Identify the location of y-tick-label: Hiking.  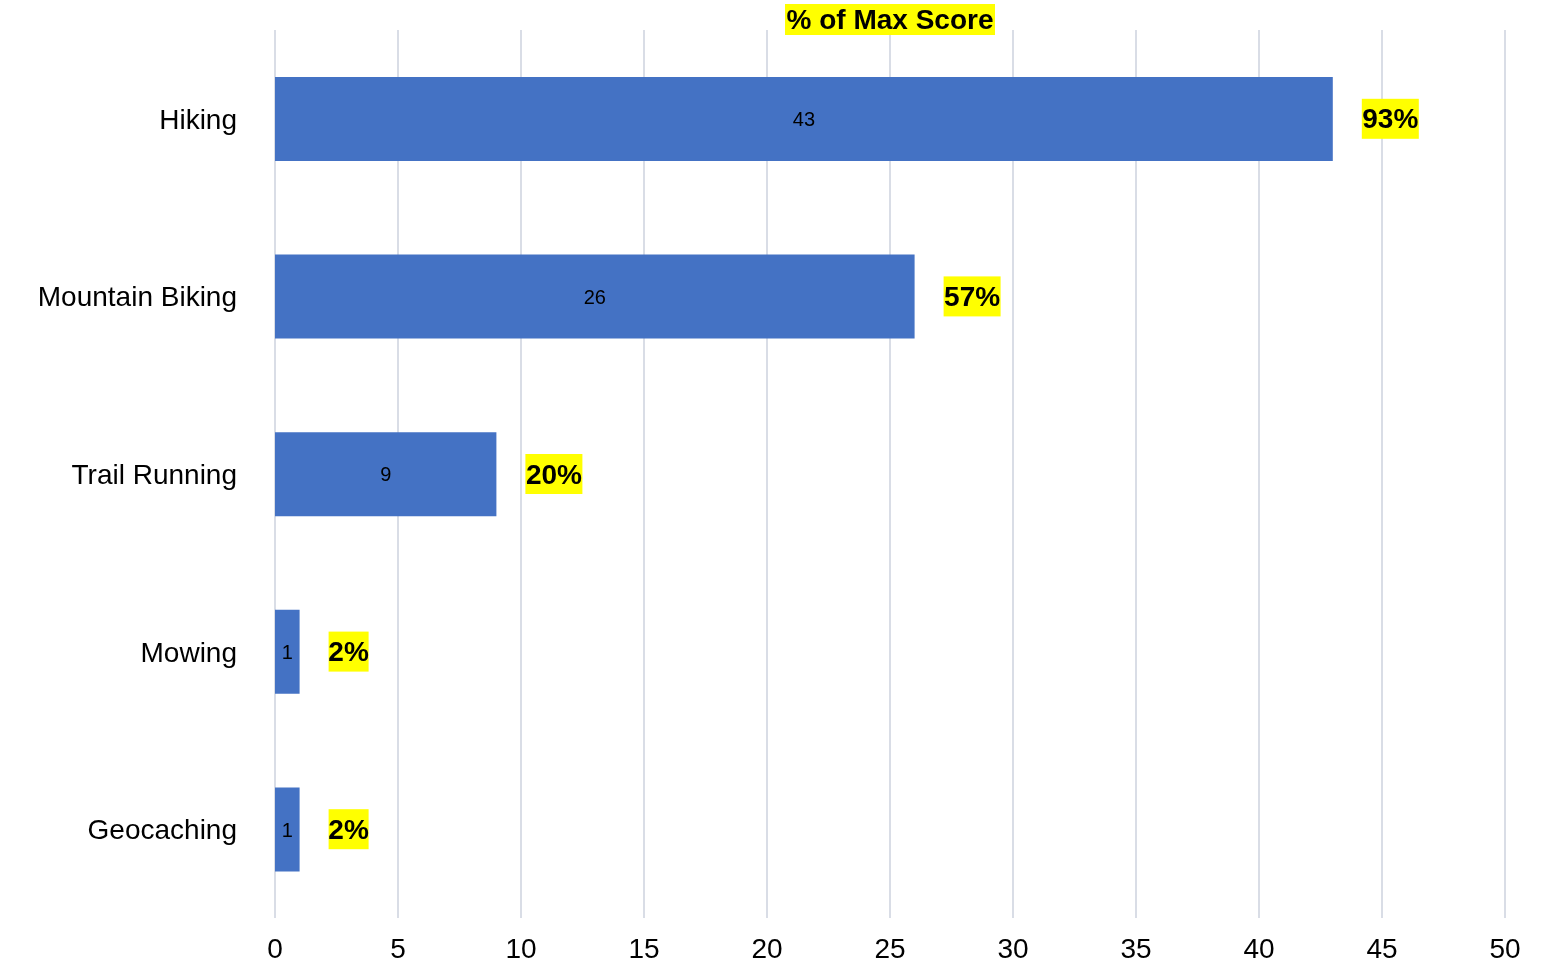
(198, 119).